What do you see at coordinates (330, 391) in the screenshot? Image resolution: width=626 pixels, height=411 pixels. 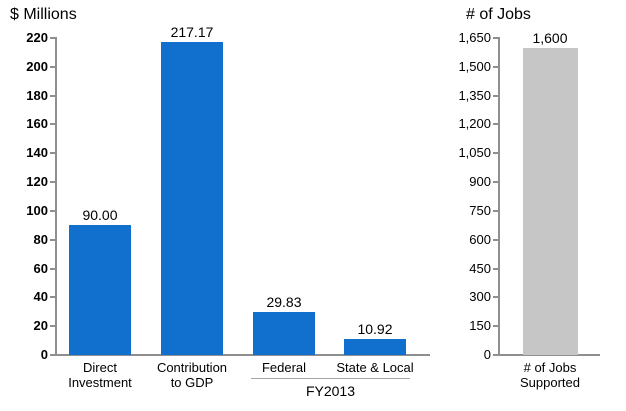 I see `group-label: FY2013` at bounding box center [330, 391].